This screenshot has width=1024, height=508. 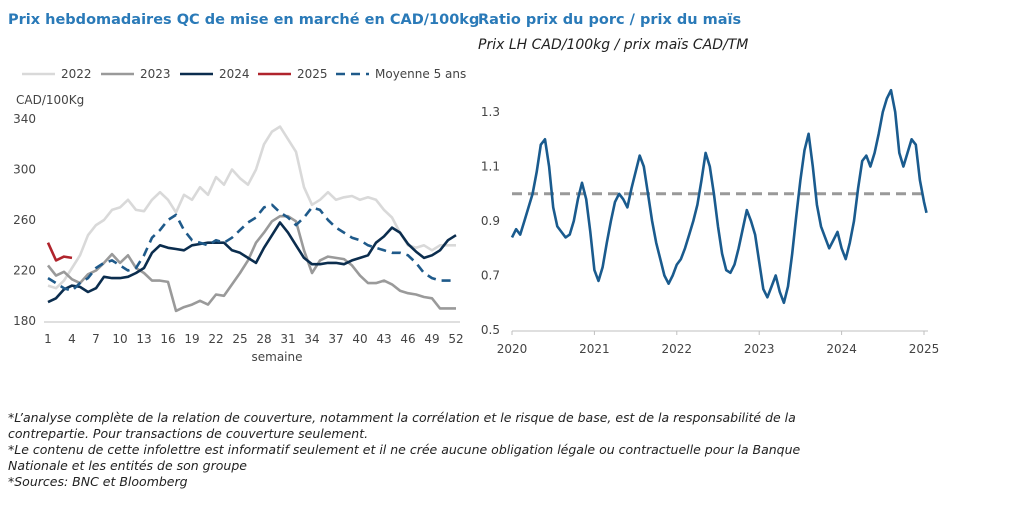 What do you see at coordinates (72, 339) in the screenshot?
I see `x-tick-label: 4` at bounding box center [72, 339].